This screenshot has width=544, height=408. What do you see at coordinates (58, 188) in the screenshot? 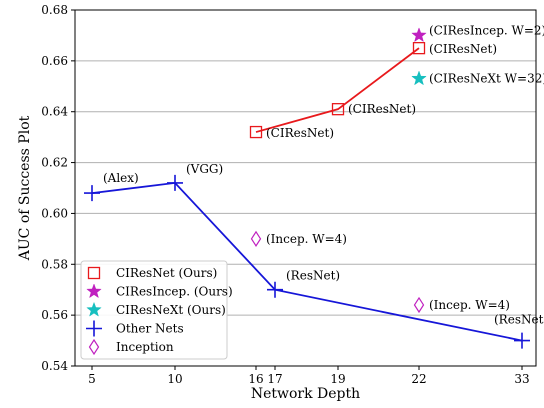
I see `y-axis-ticks: 0.54 0.56 0.58 0.60 0.62 0.64 0.66 0.68` at bounding box center [58, 188].